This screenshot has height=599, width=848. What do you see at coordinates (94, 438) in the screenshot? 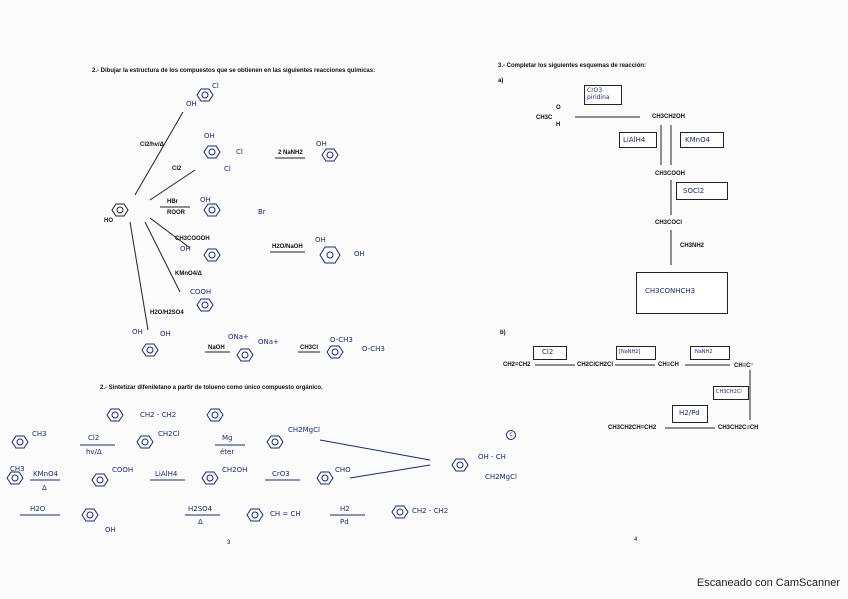
I see `synthesis-text: Cl2` at bounding box center [94, 438].